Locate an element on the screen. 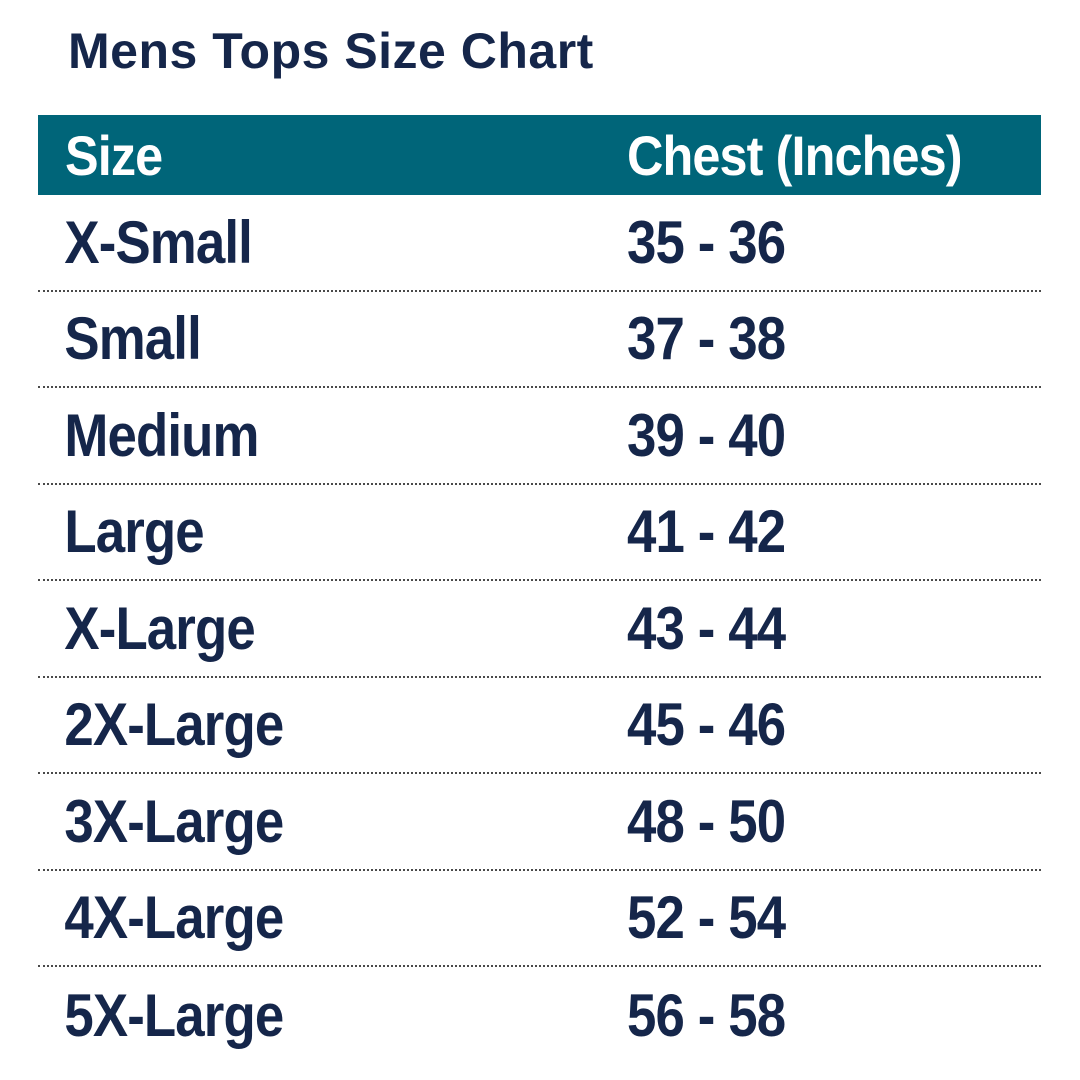 Image resolution: width=1080 pixels, height=1080 pixels. table-row: Small 37 - 38 is located at coordinates (539, 340).